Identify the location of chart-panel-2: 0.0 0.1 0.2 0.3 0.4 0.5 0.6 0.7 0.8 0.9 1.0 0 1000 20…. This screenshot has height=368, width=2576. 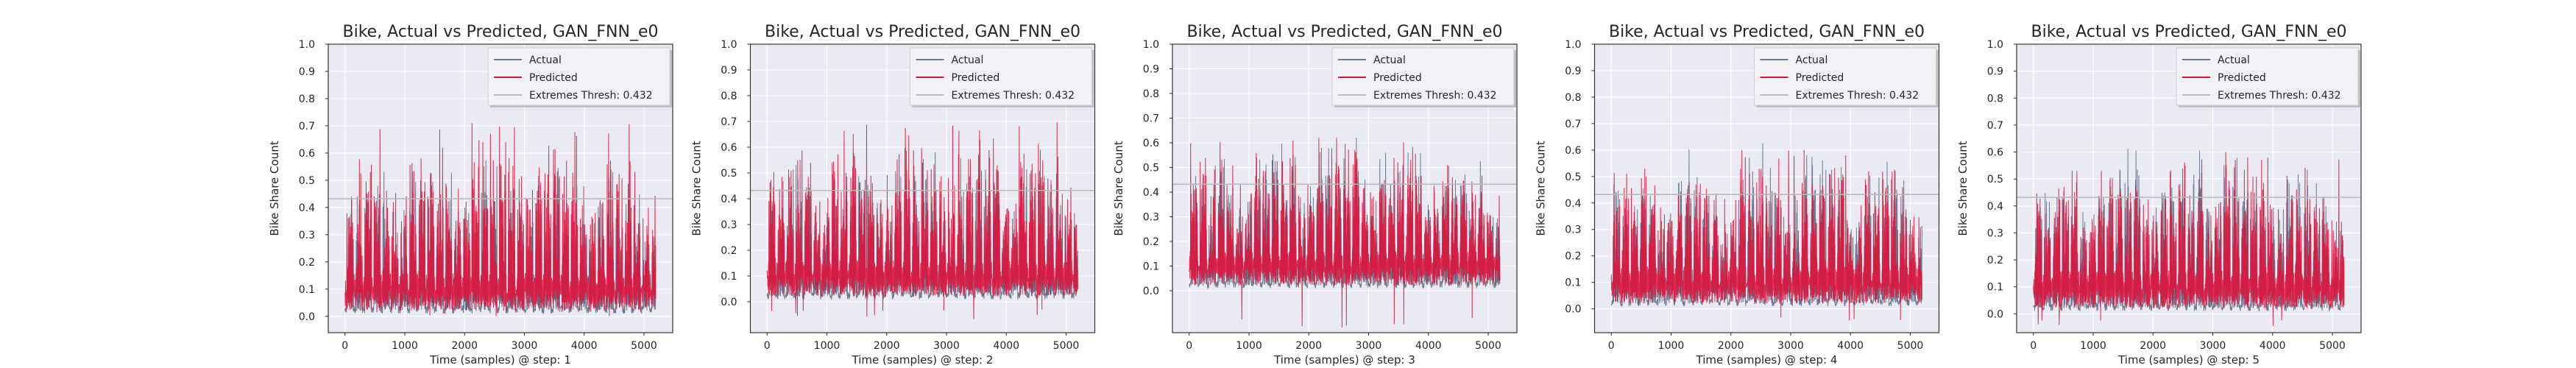
(893, 195).